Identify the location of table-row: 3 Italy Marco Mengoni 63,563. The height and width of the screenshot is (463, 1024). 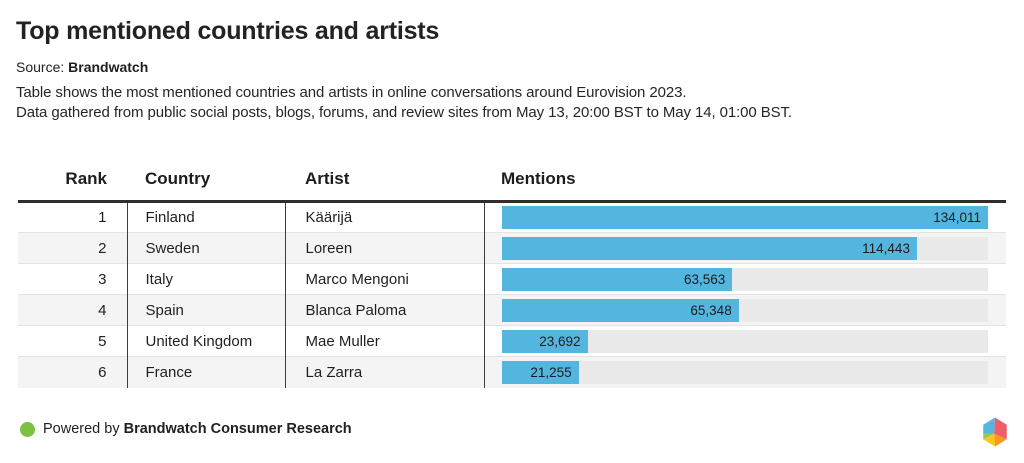
(512, 279).